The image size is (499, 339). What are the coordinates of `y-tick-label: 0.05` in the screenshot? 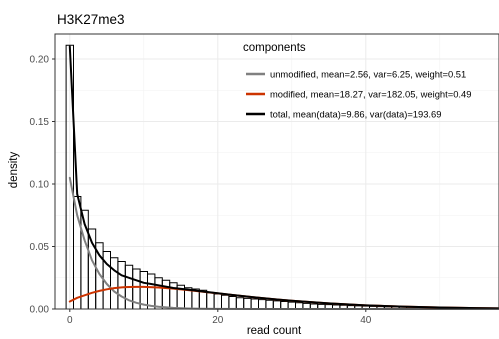 It's located at (40, 247).